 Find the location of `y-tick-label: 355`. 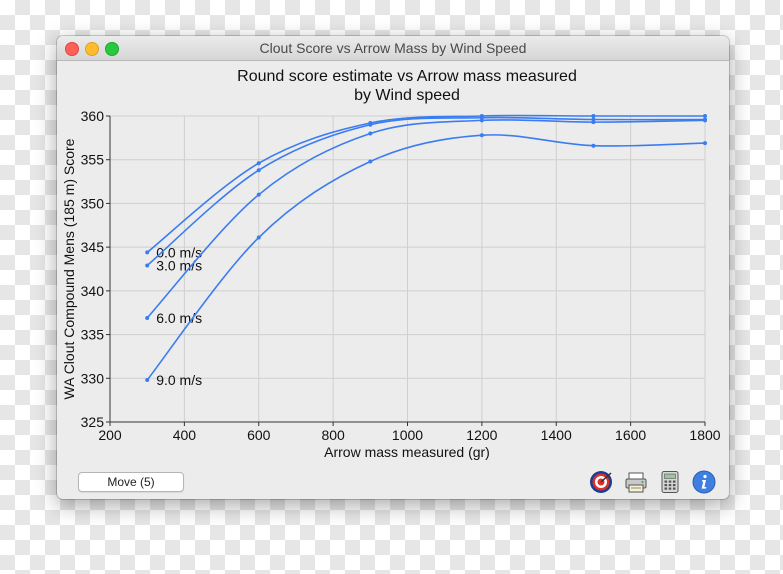

y-tick-label: 355 is located at coordinates (93, 160).